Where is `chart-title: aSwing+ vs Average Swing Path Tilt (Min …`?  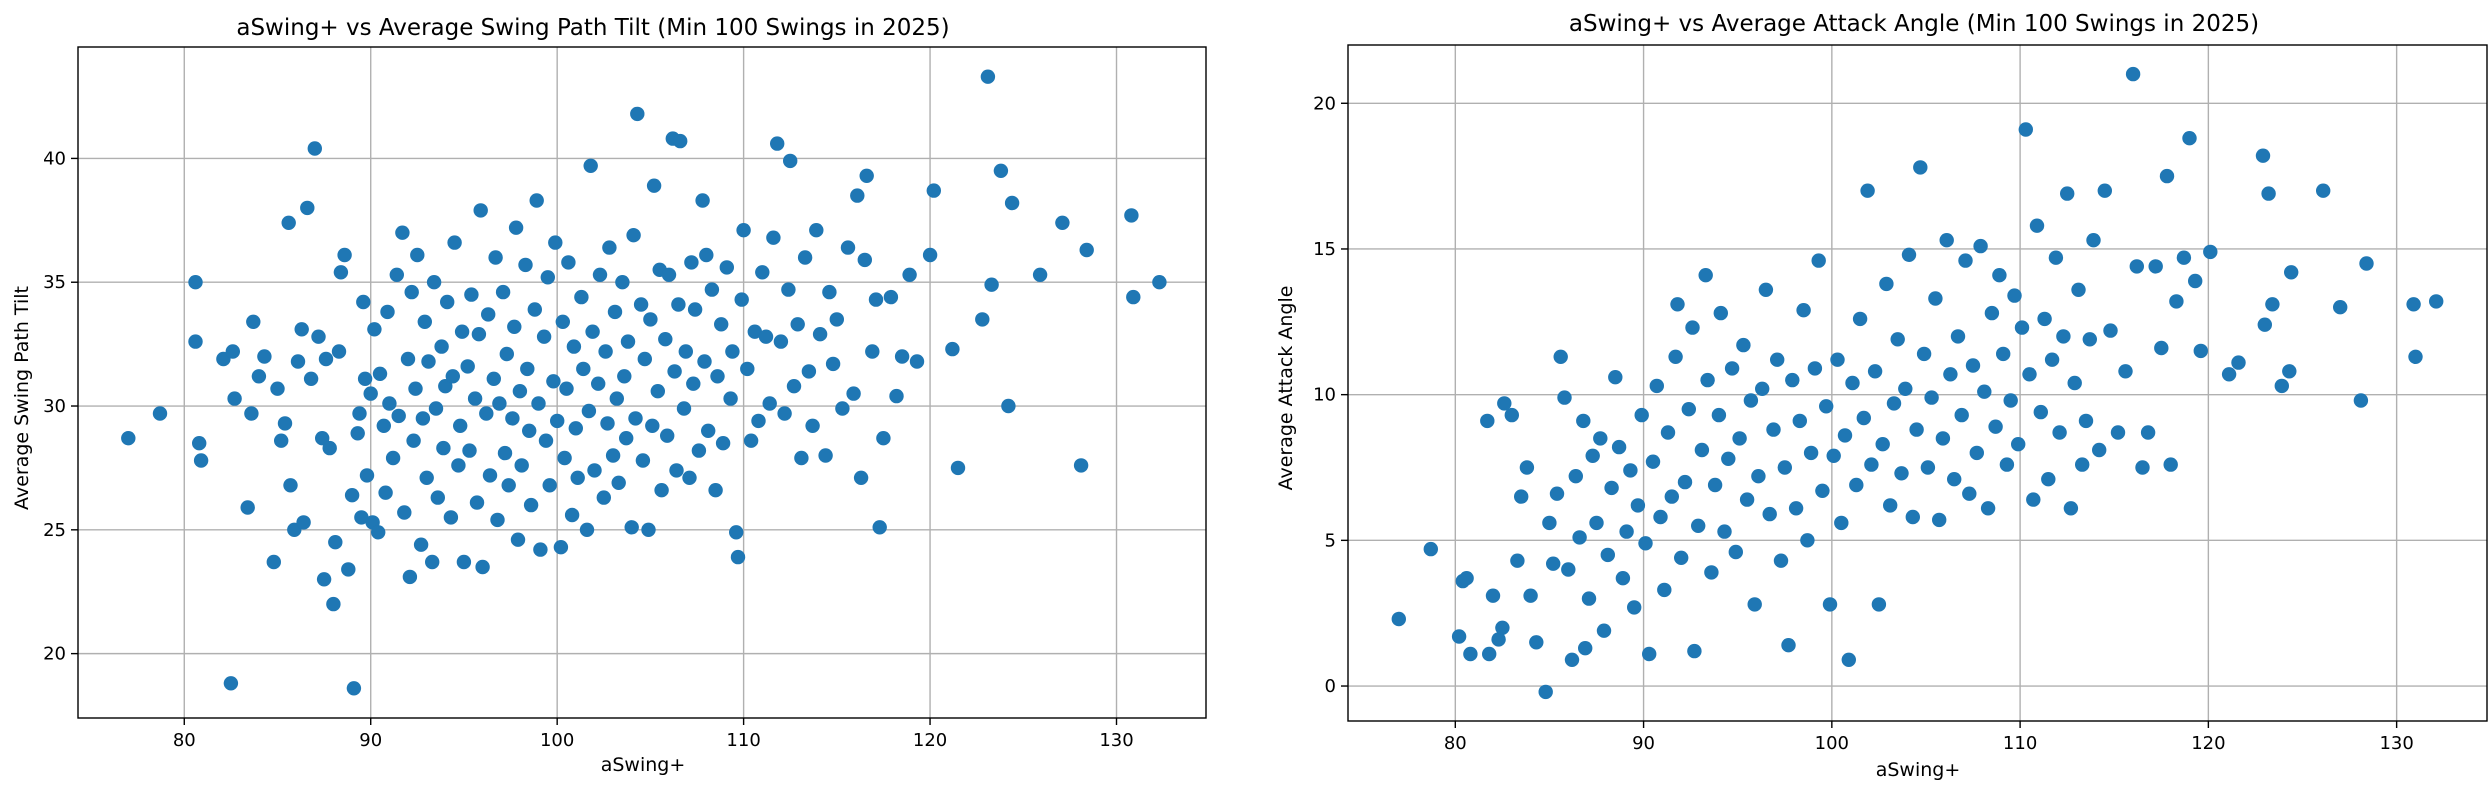
chart-title: aSwing+ vs Average Swing Path Tilt (Min … is located at coordinates (592, 28).